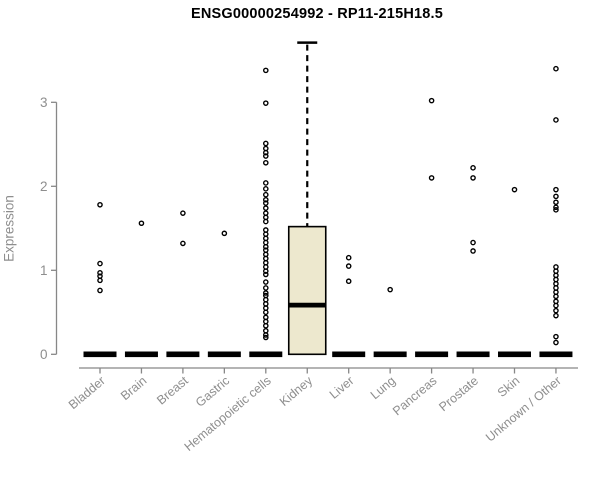 The height and width of the screenshot is (500, 600). What do you see at coordinates (87, 393) in the screenshot?
I see `x-tick-label: Bladder` at bounding box center [87, 393].